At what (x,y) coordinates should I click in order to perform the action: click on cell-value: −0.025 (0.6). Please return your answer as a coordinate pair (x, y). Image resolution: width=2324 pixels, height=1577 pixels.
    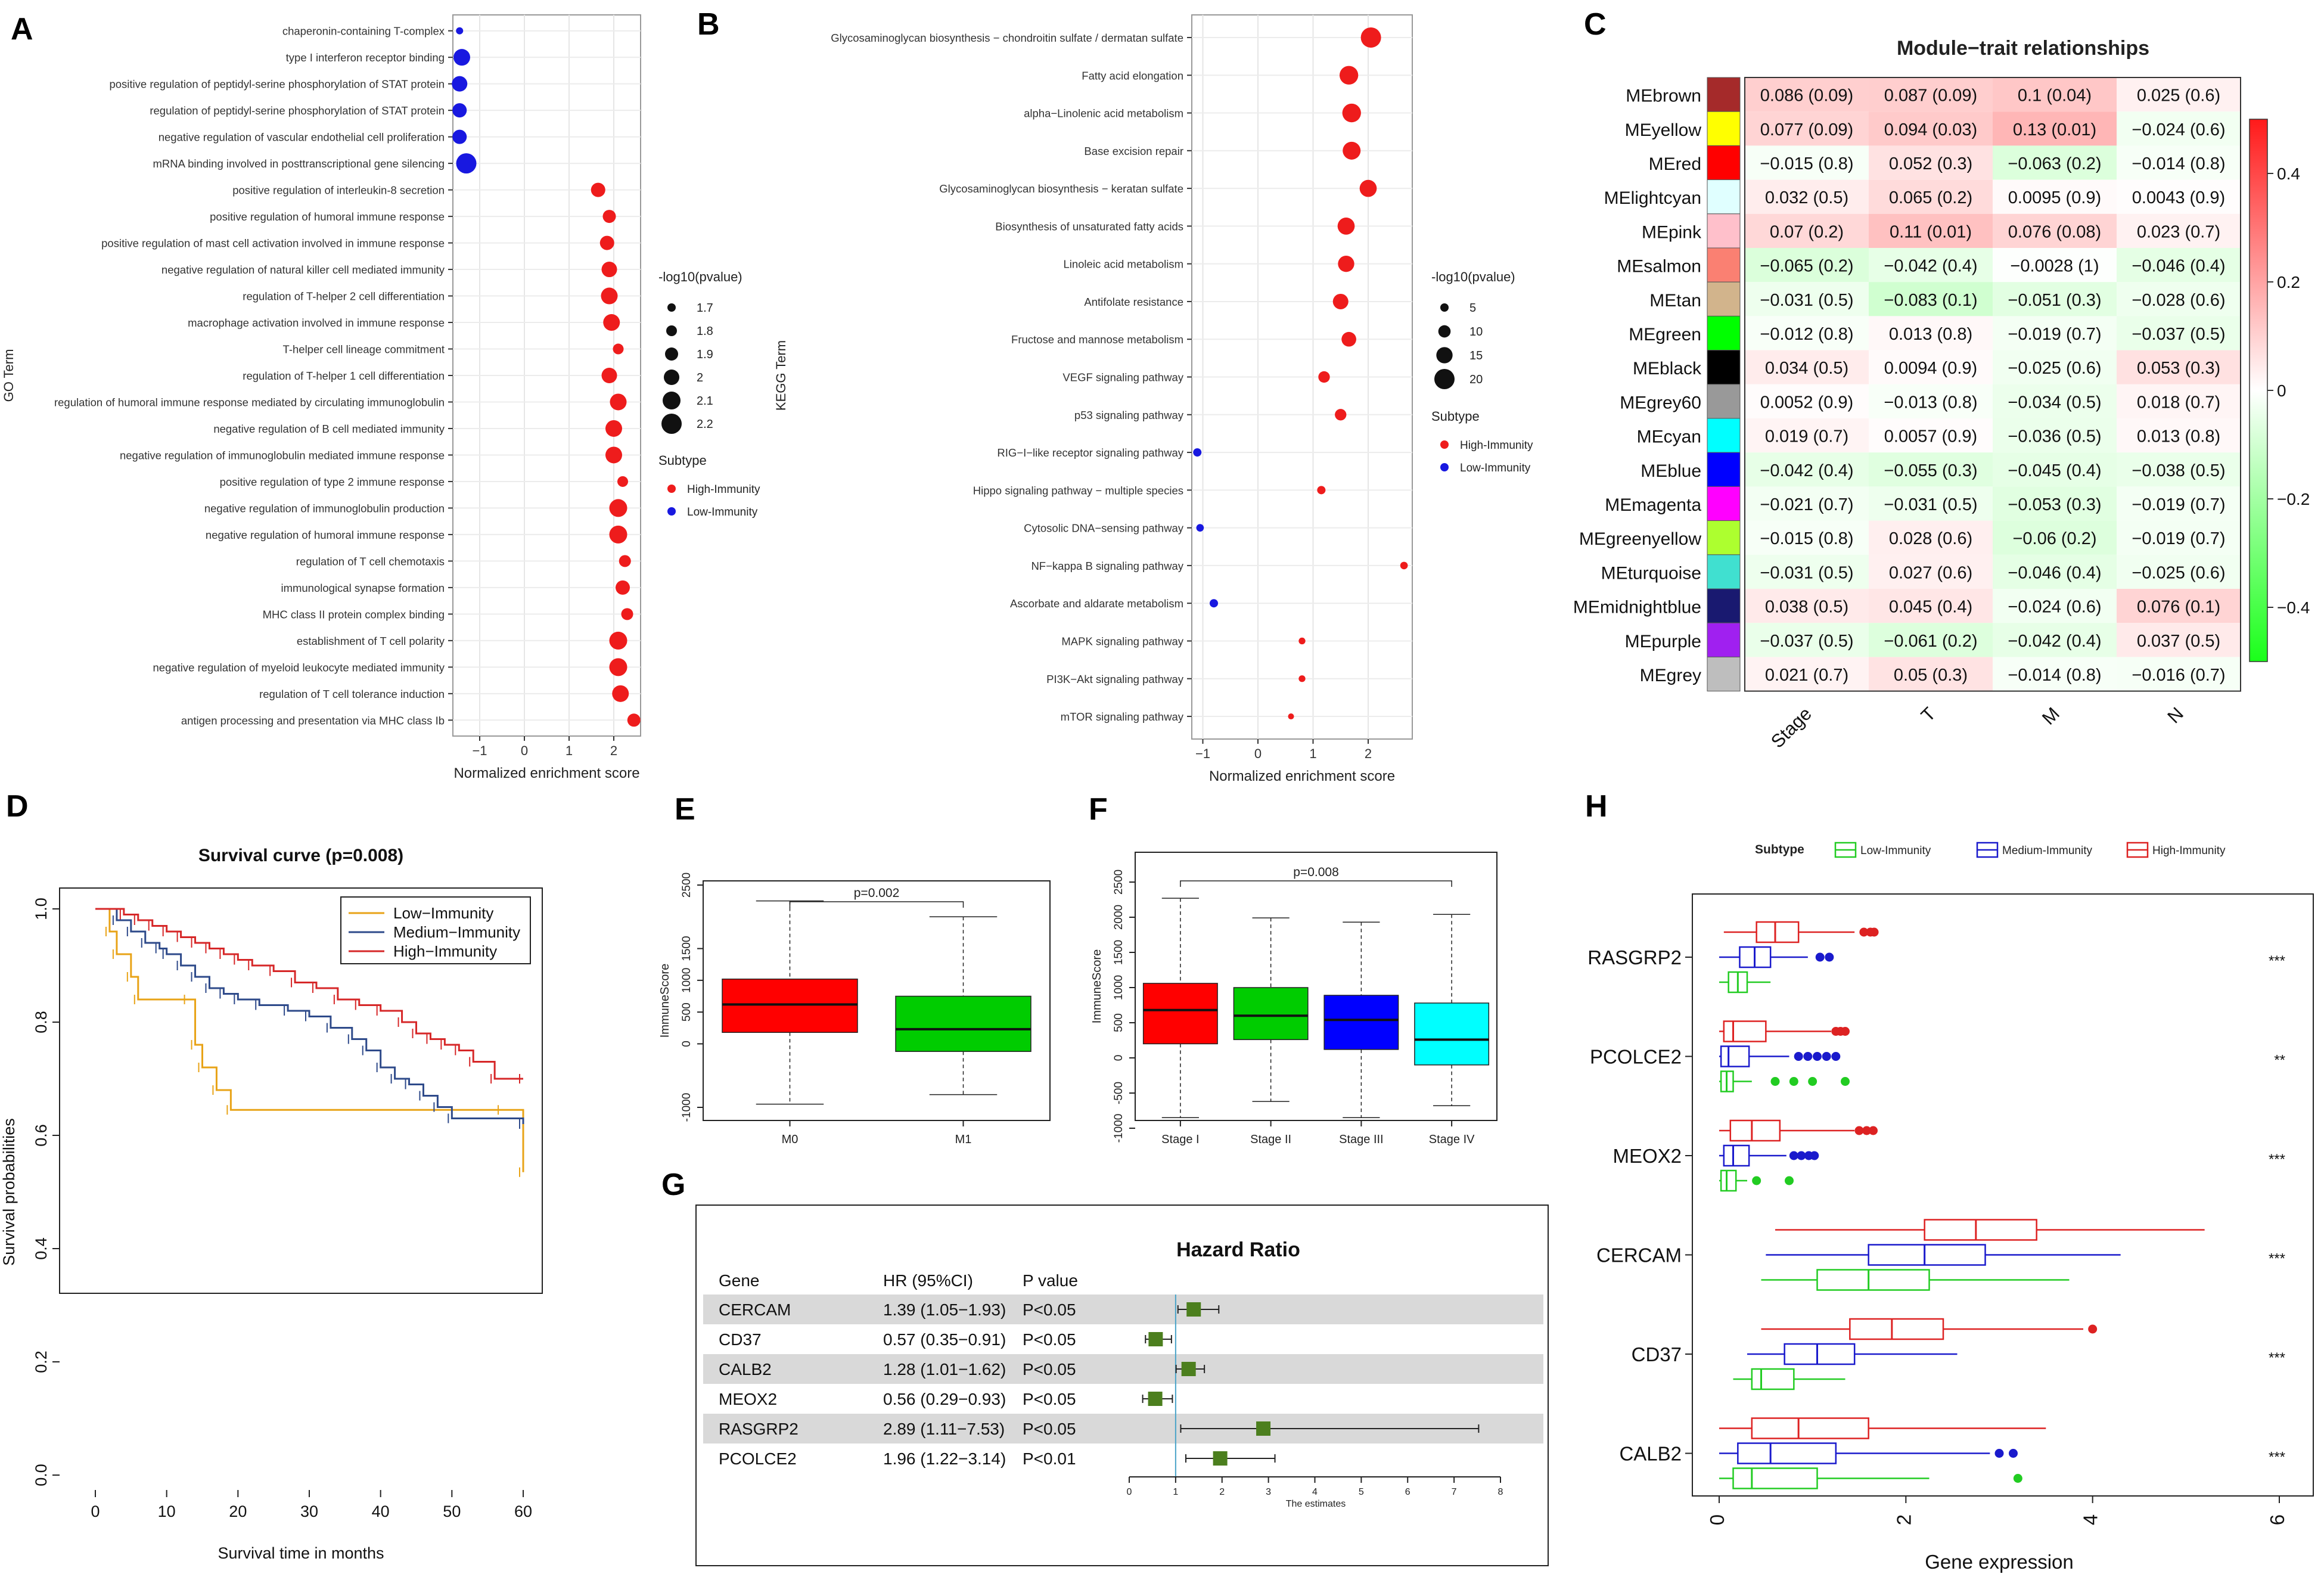
    Looking at the image, I should click on (2054, 368).